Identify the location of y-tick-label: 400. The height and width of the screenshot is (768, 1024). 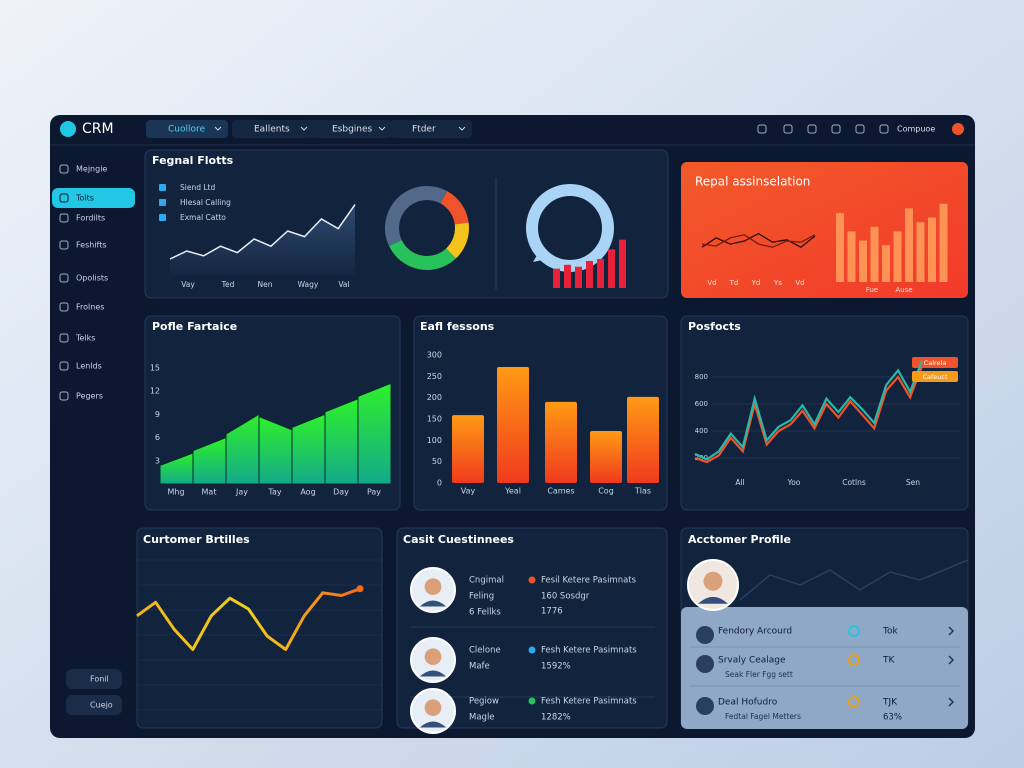
(701, 431).